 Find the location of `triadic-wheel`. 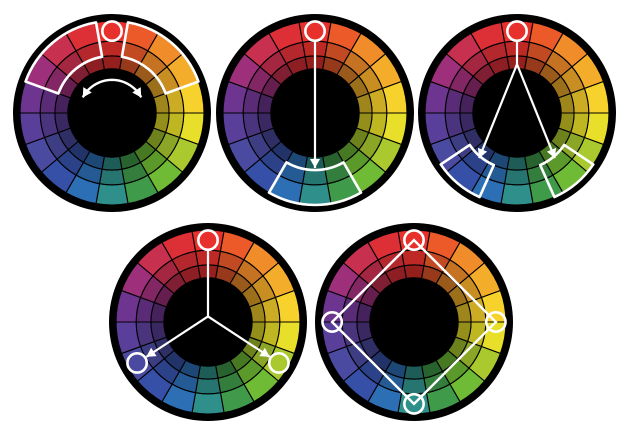

triadic-wheel is located at coordinates (208, 322).